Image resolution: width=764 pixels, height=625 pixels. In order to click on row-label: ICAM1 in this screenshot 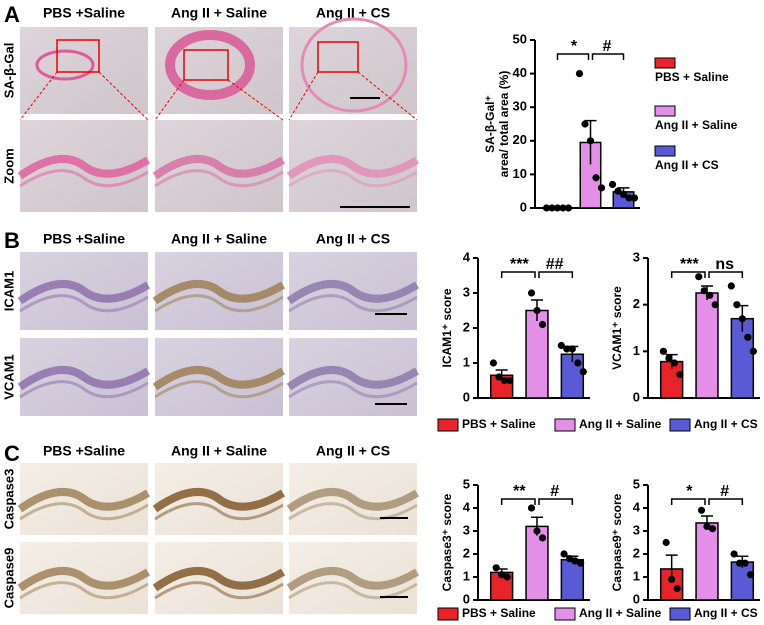, I will do `click(8, 291)`.